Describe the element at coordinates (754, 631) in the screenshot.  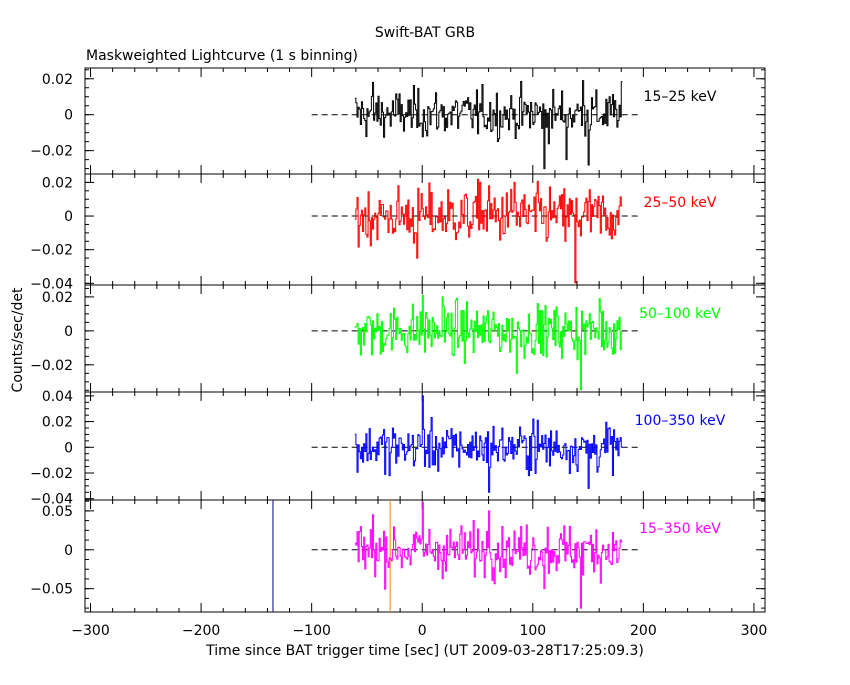
I see `x-tick-label: 300` at that location.